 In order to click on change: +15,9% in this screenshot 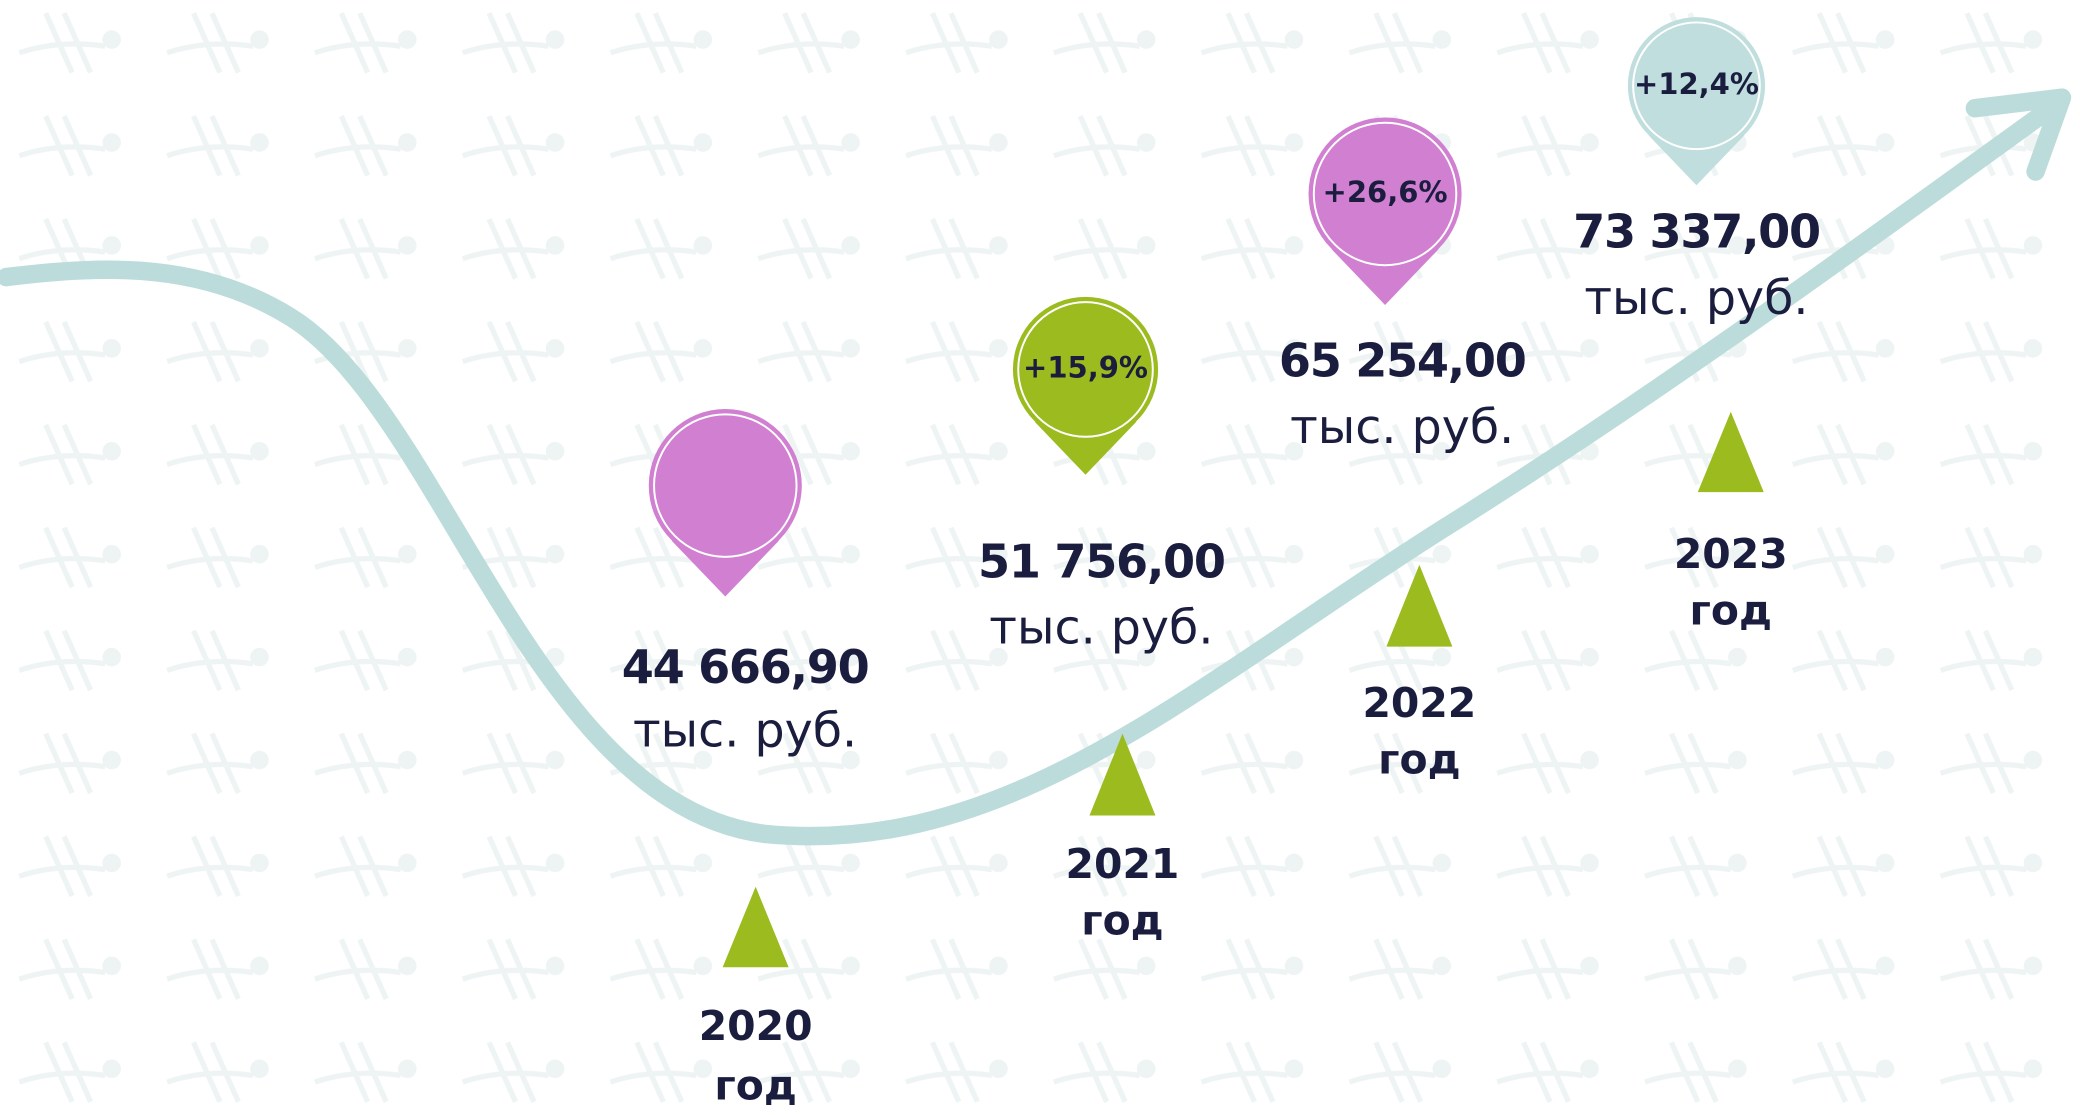, I will do `click(1085, 367)`.